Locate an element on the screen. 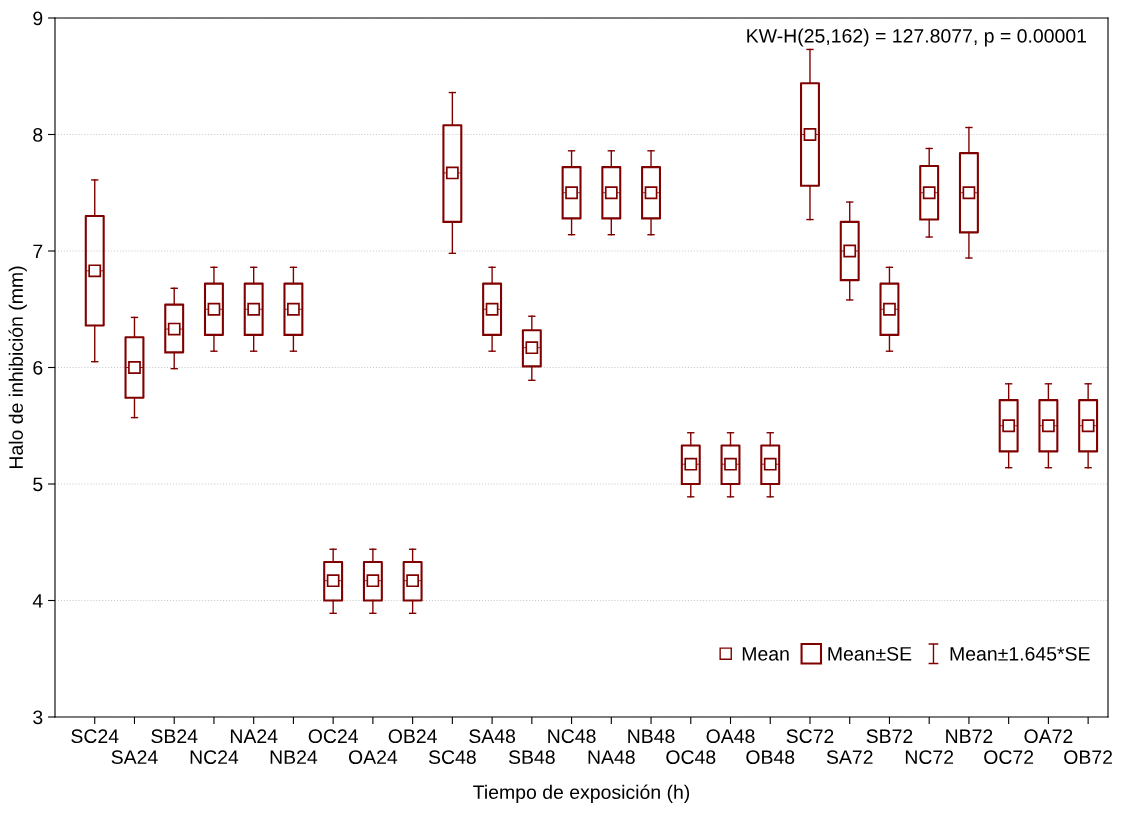 The height and width of the screenshot is (824, 1124). x-tick-label: SC72 is located at coordinates (810, 736).